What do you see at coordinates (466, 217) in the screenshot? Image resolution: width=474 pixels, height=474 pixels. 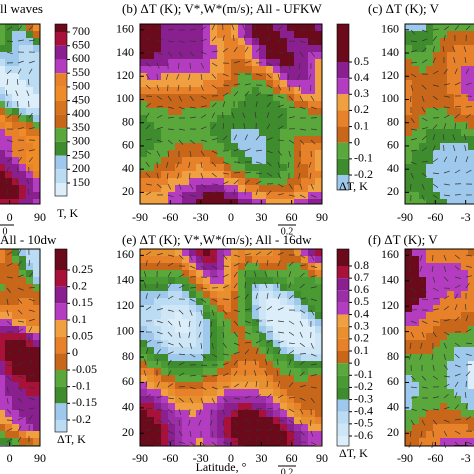 I see `x-tick-label: -3` at bounding box center [466, 217].